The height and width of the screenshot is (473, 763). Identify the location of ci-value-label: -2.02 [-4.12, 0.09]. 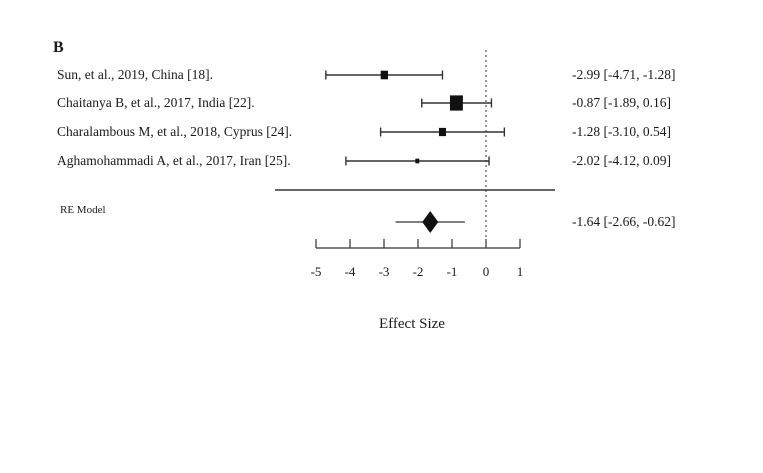
(621, 160).